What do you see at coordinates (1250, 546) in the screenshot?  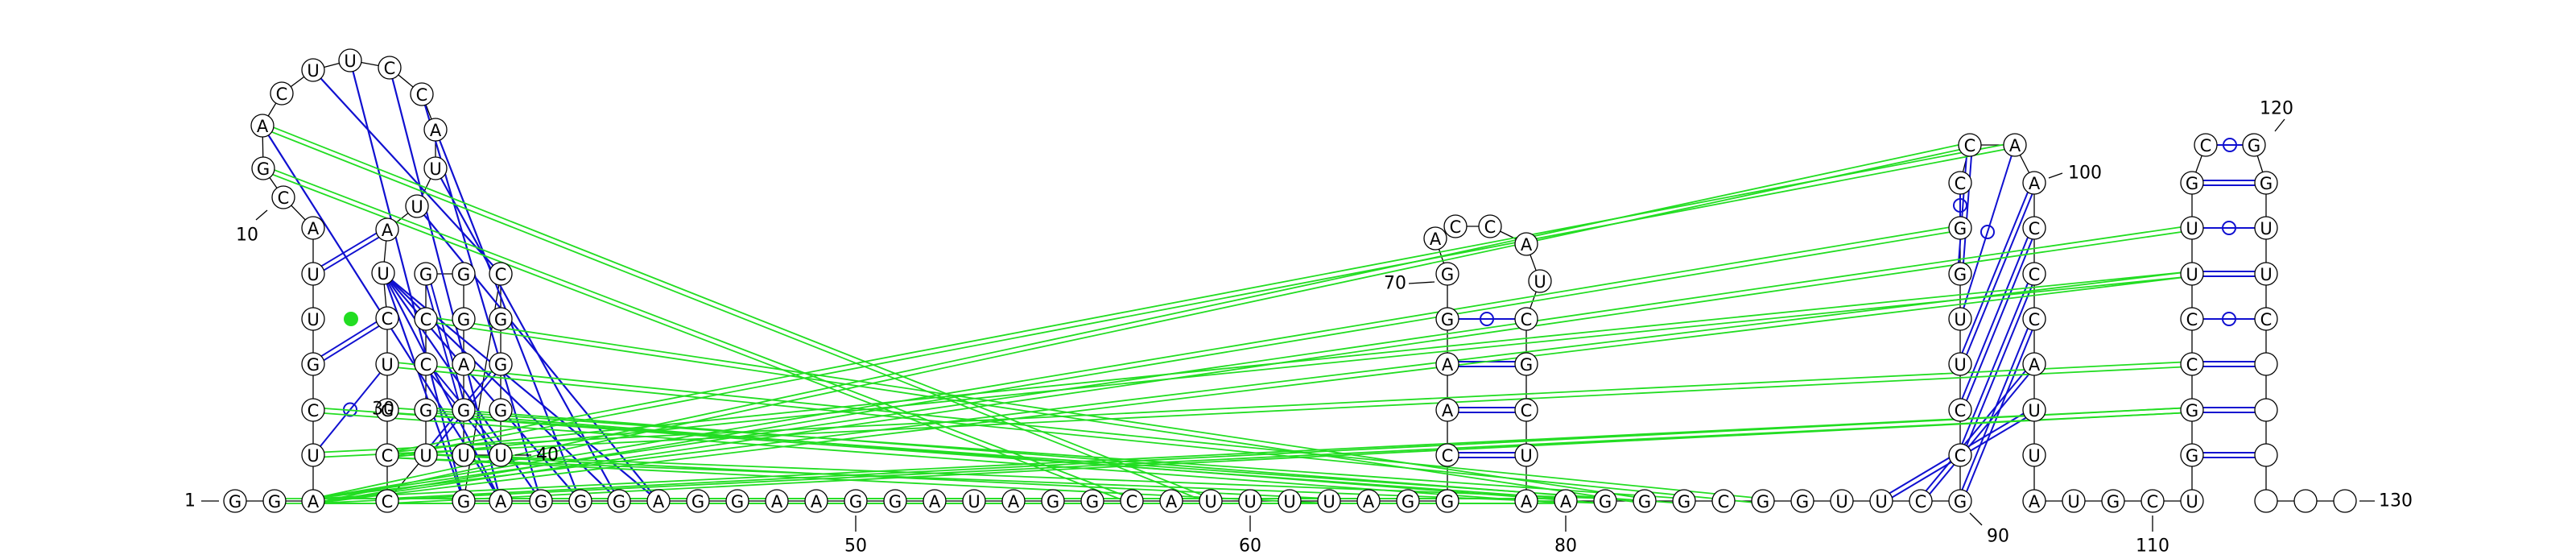 I see `position-label: 60` at bounding box center [1250, 546].